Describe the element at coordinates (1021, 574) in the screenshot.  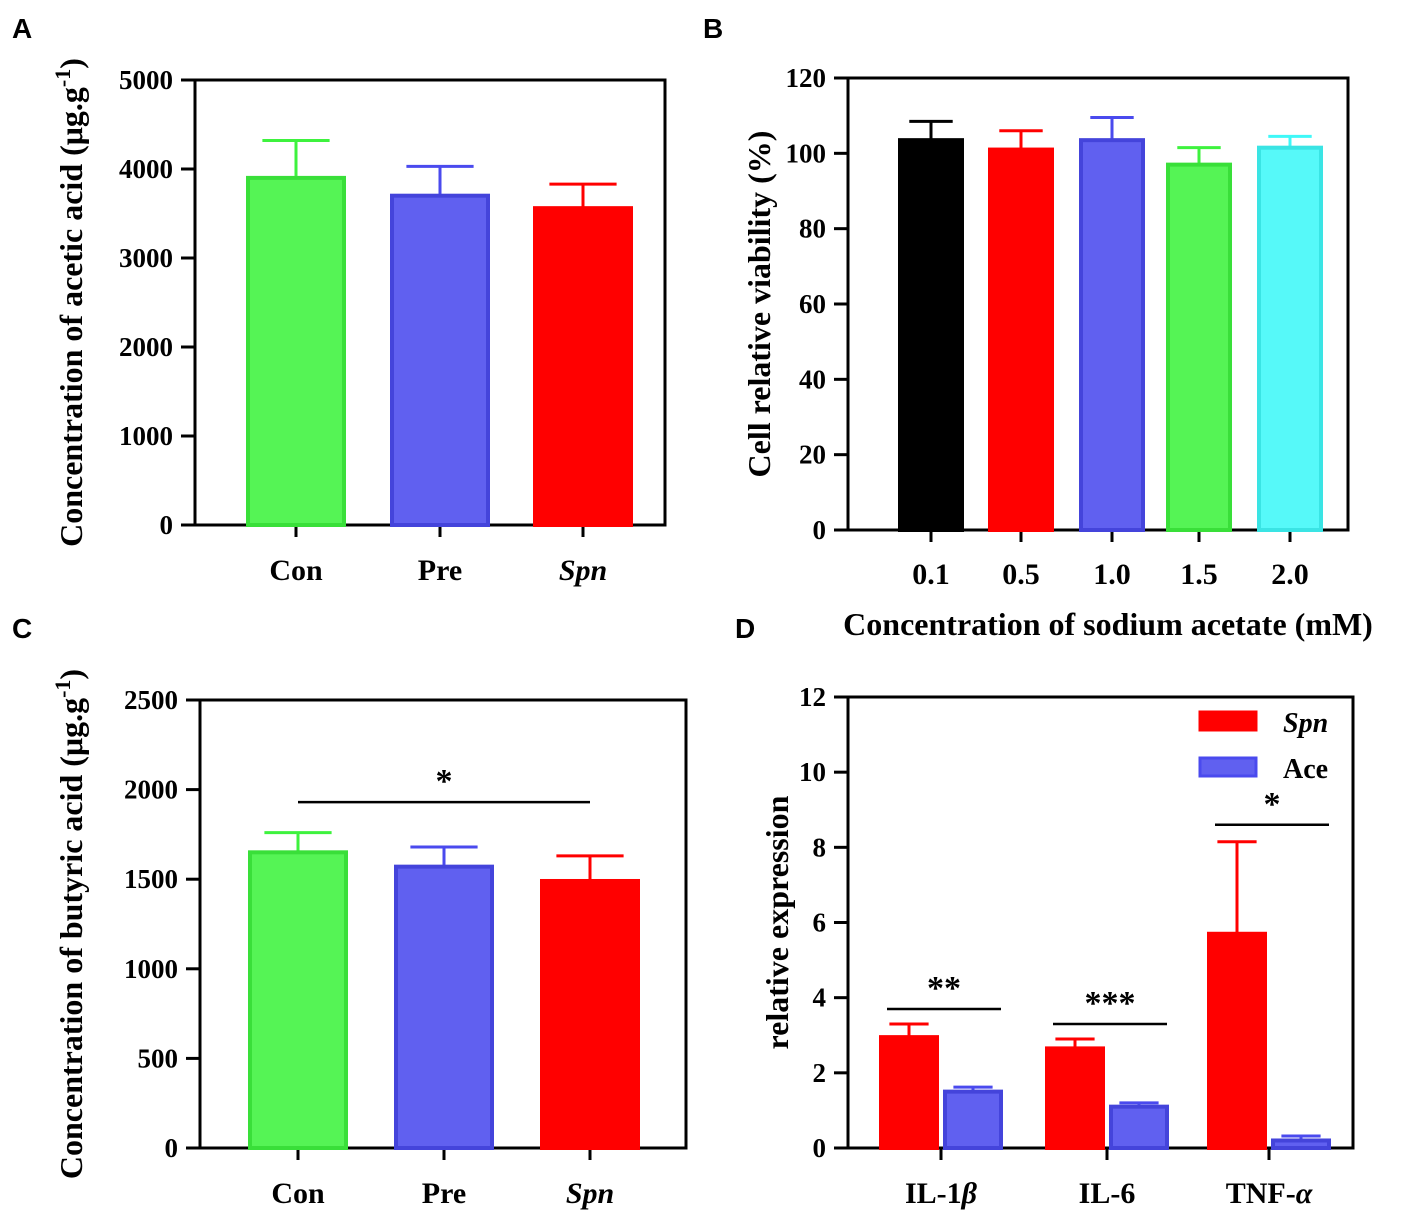
I see `x-tick-label: 0.5` at that location.